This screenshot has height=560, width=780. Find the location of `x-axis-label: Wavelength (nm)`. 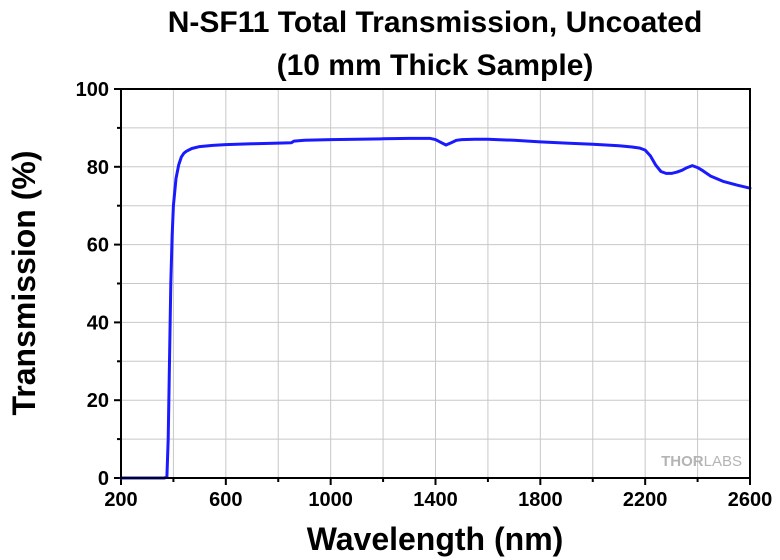

x-axis-label: Wavelength (nm) is located at coordinates (435, 539).